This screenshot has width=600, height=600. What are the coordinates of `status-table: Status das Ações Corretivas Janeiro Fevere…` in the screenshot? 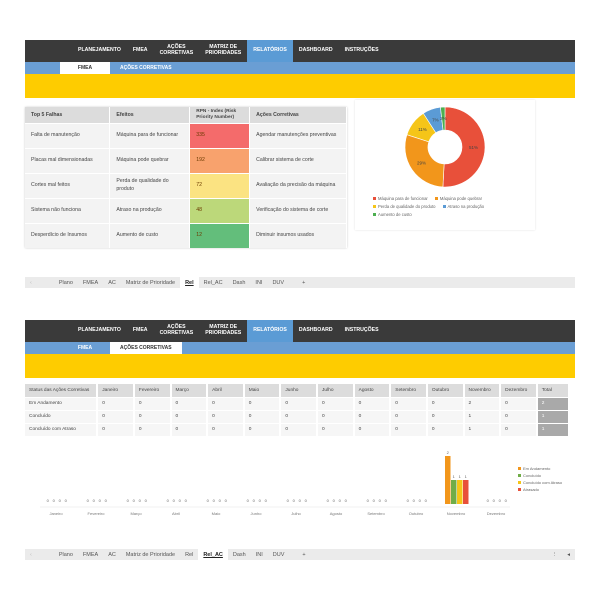 It's located at (298, 410).